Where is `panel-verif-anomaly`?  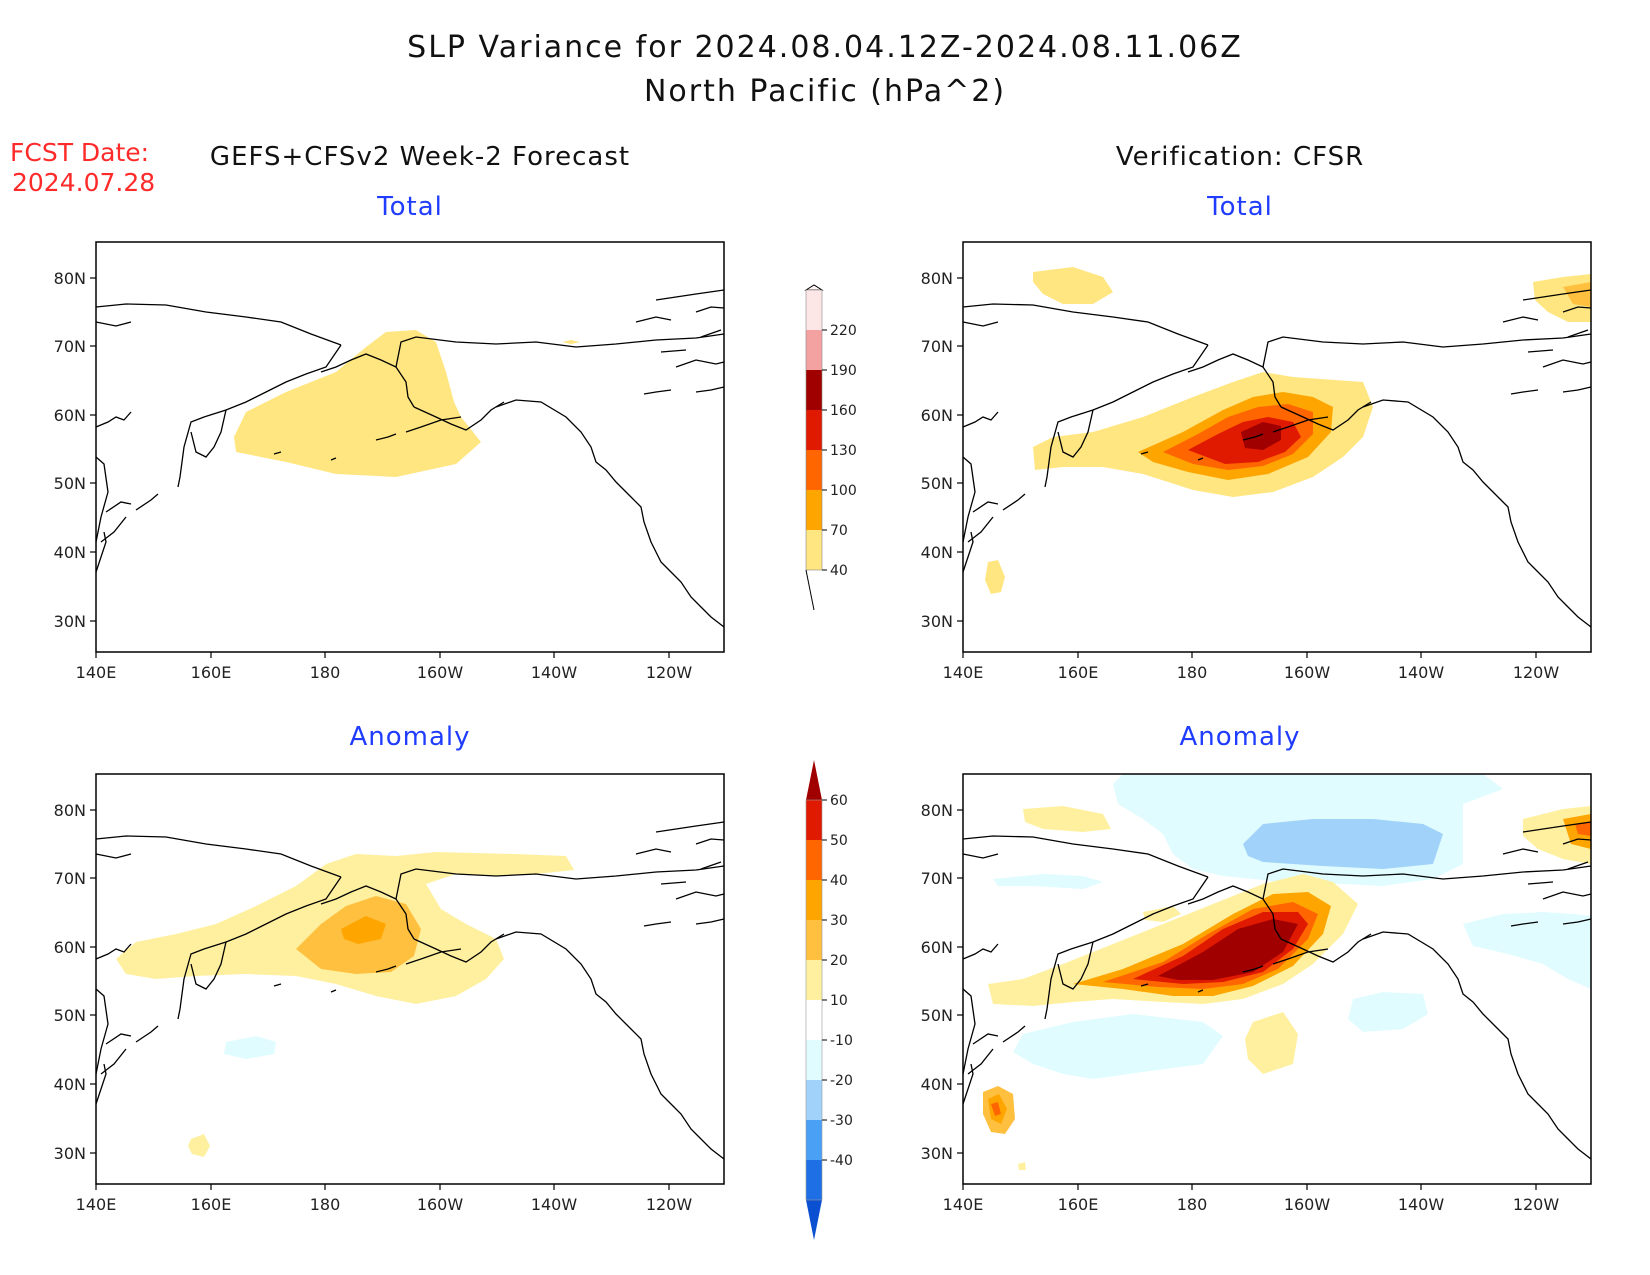
panel-verif-anomaly is located at coordinates (1277, 979).